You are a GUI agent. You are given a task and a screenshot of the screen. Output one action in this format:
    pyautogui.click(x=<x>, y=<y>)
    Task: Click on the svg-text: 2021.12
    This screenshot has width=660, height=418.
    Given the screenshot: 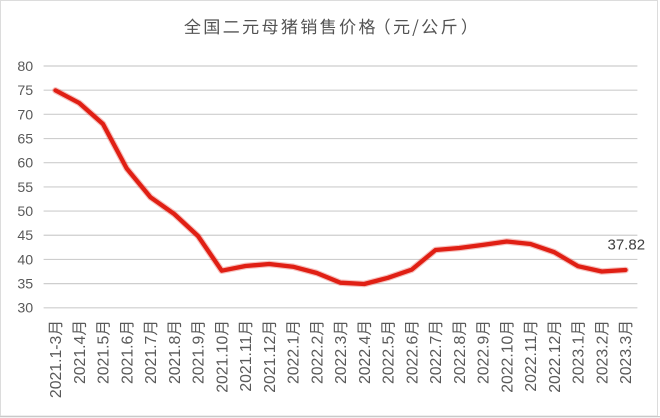 What is the action you would take?
    pyautogui.click(x=270, y=364)
    